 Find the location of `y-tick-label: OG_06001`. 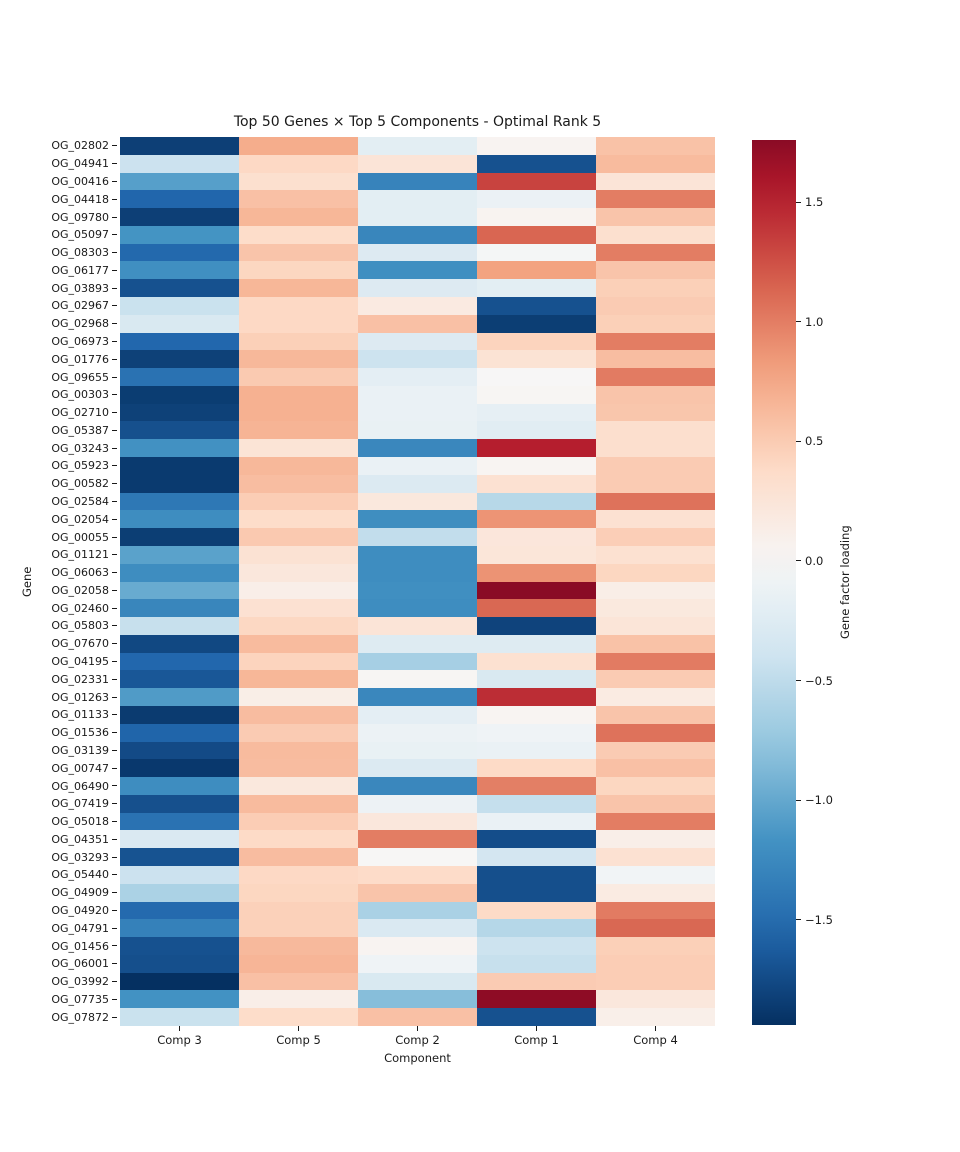

y-tick-label: OG_06001 is located at coordinates (80, 964).